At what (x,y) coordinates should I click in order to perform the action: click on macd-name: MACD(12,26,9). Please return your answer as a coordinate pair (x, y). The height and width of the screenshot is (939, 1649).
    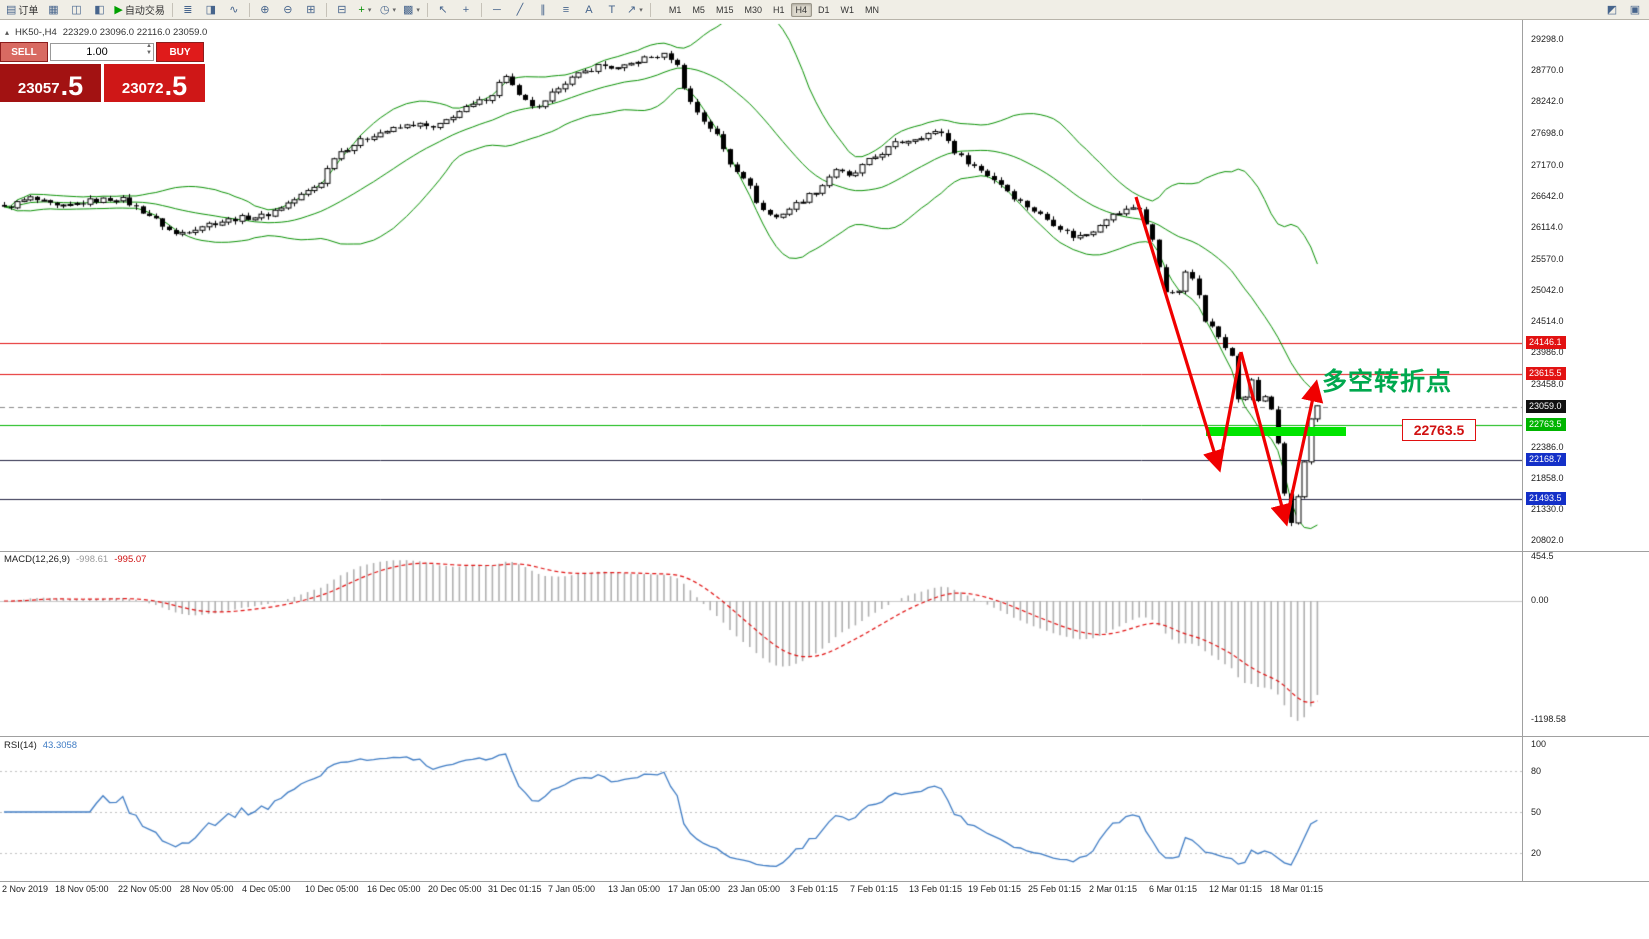
    Looking at the image, I should click on (37, 559).